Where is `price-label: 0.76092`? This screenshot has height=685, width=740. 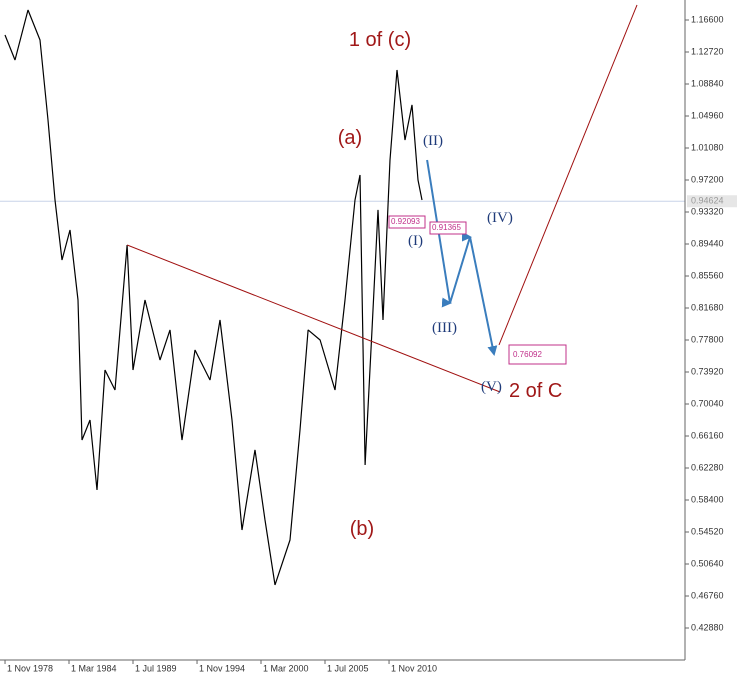
price-label: 0.76092 is located at coordinates (527, 354).